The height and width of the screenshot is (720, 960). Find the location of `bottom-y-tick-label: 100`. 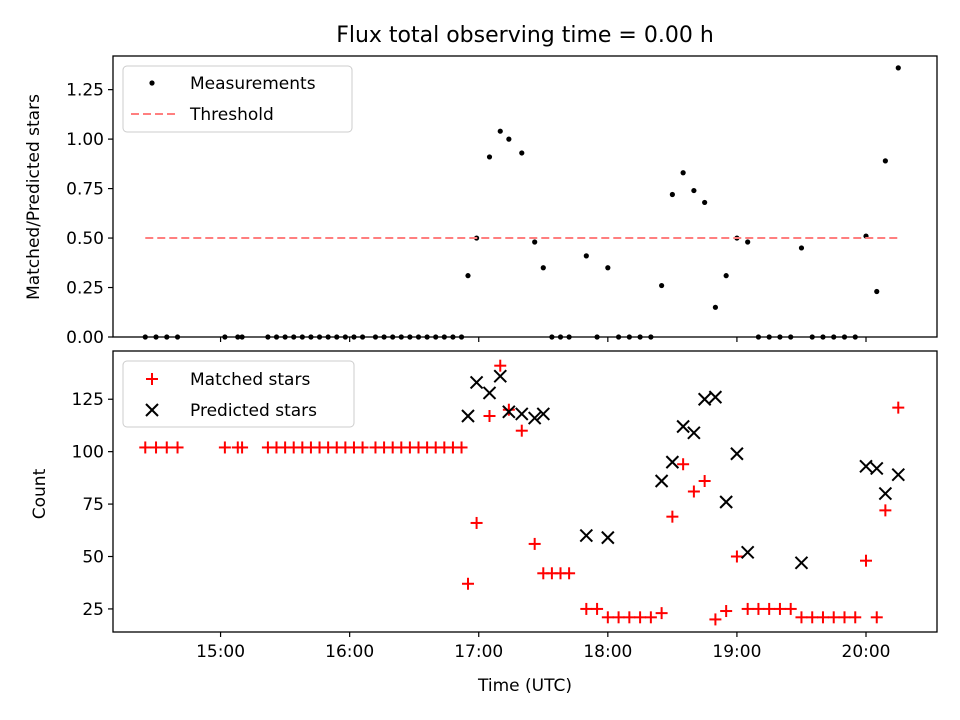

bottom-y-tick-label: 100 is located at coordinates (88, 453).